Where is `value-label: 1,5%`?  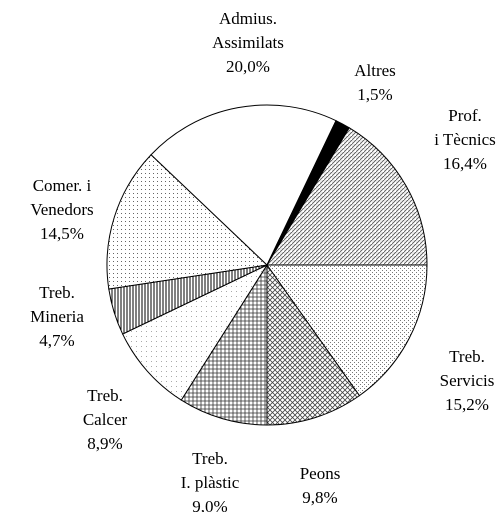
value-label: 1,5% is located at coordinates (374, 94).